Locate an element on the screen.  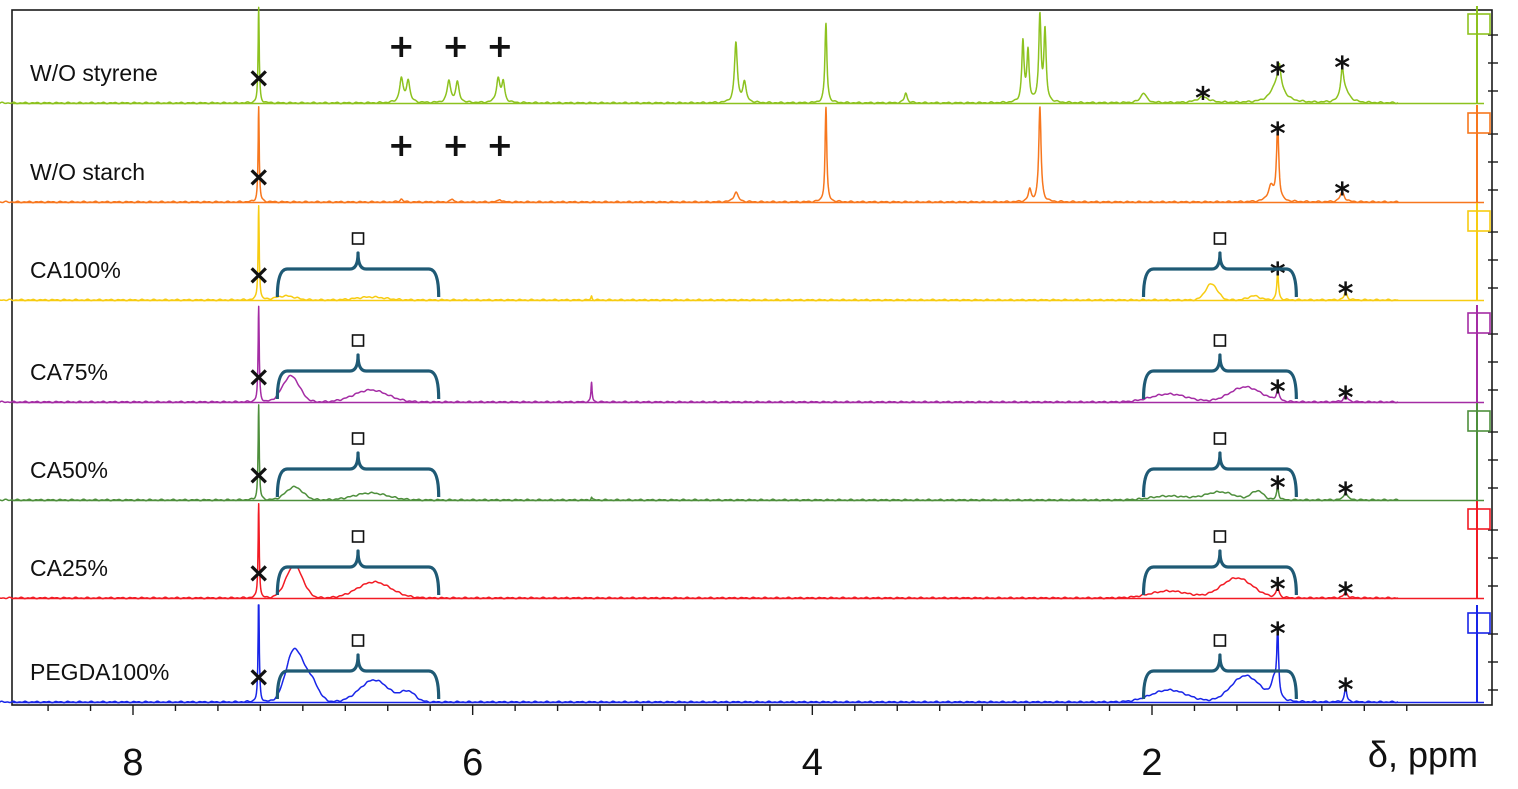
x-axis-title: δ, ppm is located at coordinates (1423, 754).